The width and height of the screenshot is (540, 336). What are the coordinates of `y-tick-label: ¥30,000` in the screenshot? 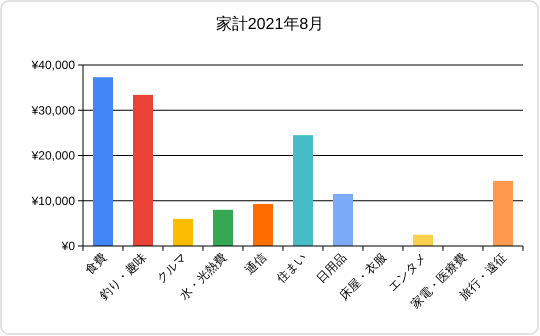 It's located at (53, 110).